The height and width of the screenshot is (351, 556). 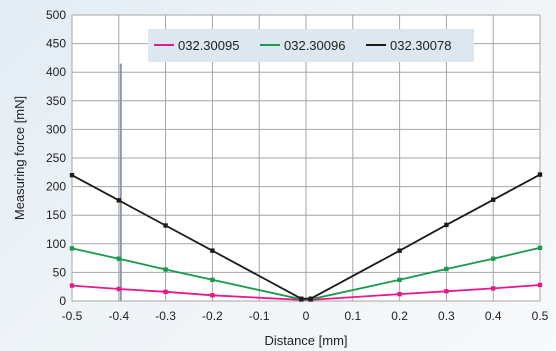 I want to click on y-tick-labels: 0 50 100 150 200 250 300 350 400 450 500, so click(x=56, y=158).